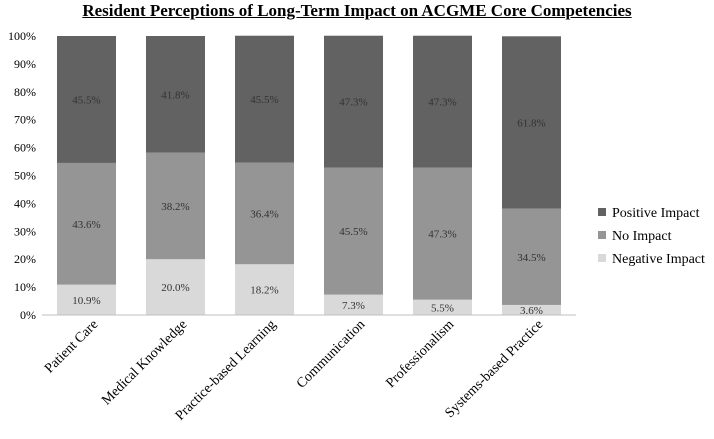  Describe the element at coordinates (226, 370) in the screenshot. I see `x-tick-label: Practice-based Learning` at that location.